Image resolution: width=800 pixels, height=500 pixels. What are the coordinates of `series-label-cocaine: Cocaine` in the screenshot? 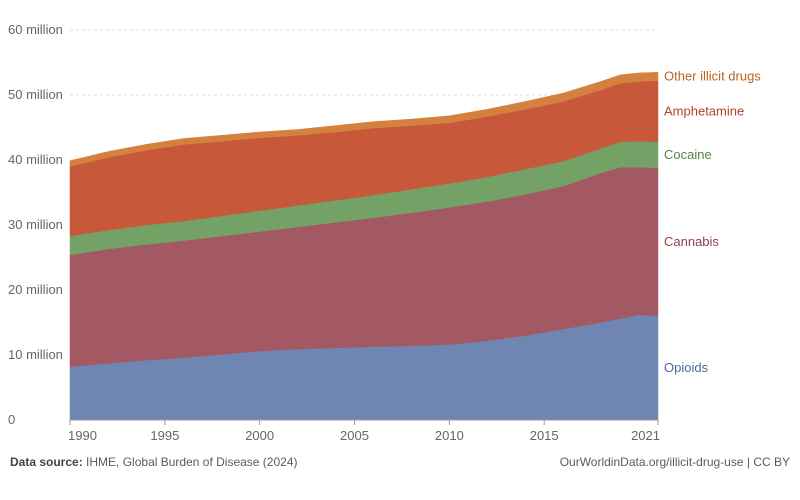 It's located at (688, 154).